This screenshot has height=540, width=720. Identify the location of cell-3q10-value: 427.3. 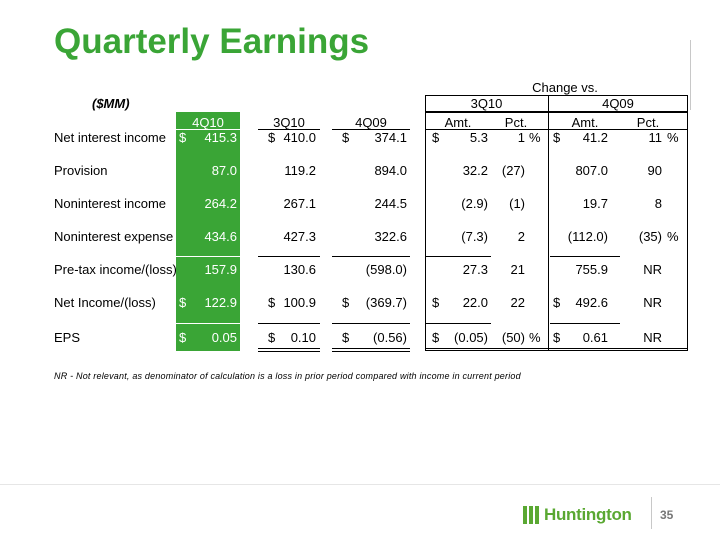
(299, 236).